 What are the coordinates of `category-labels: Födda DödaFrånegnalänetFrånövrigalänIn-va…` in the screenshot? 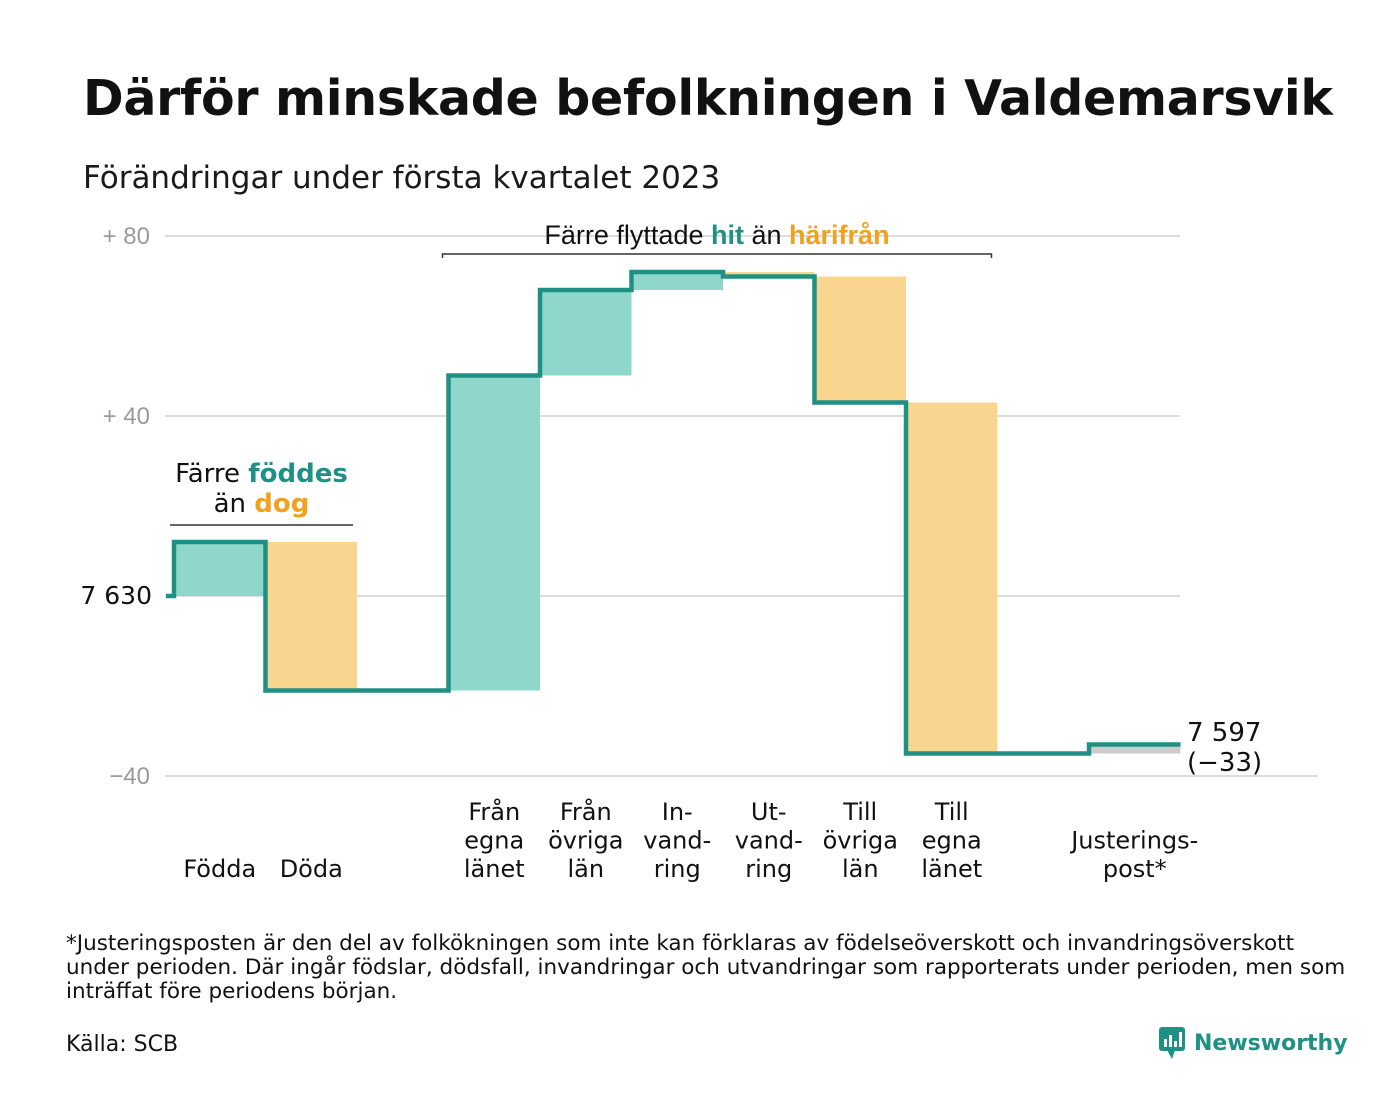 It's located at (690, 840).